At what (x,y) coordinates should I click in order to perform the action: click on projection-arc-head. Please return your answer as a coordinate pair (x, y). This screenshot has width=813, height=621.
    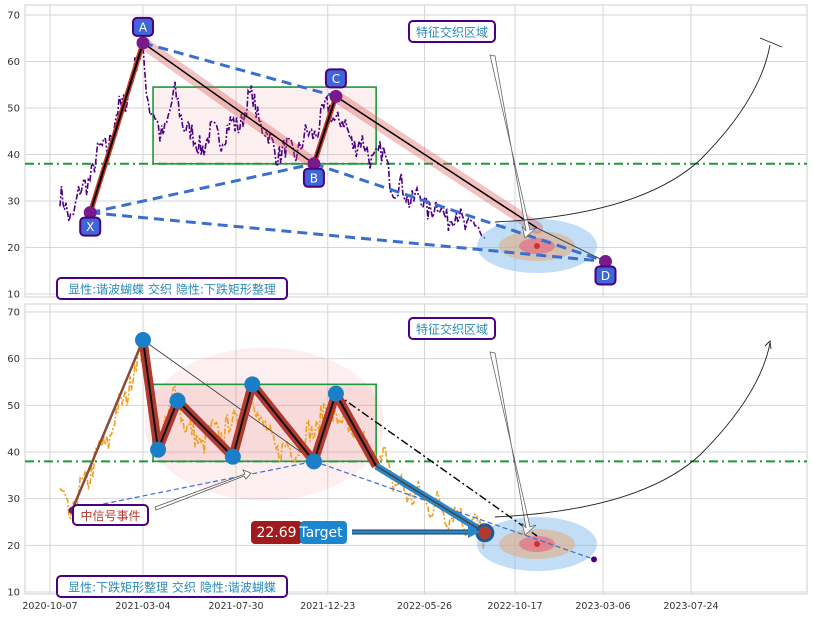
    Looking at the image, I should click on (768, 345).